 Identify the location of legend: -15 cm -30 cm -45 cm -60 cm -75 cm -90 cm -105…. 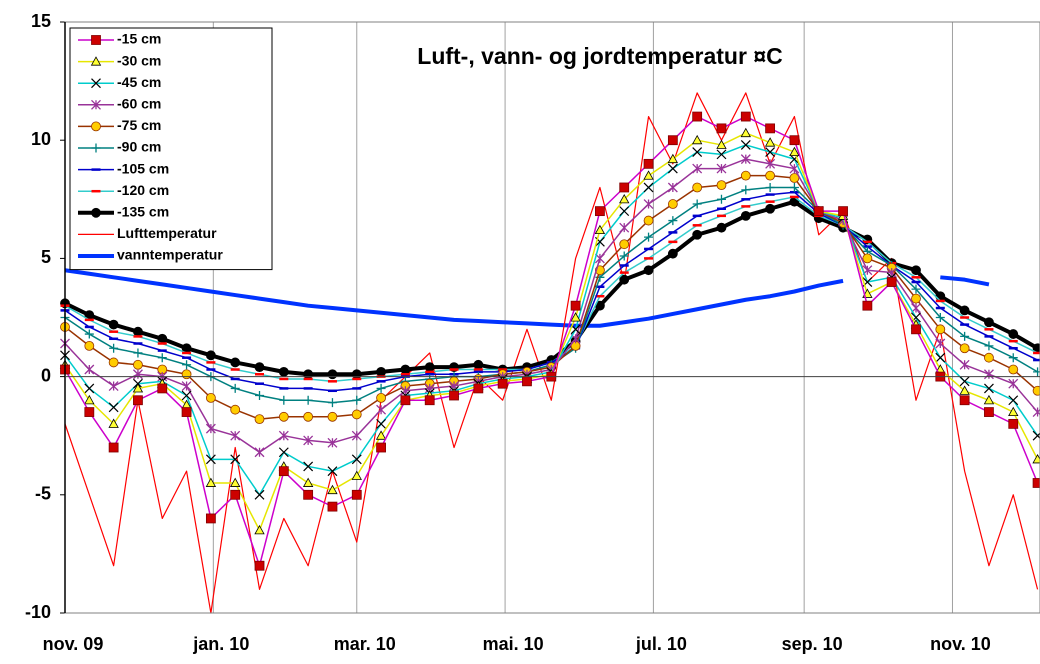
(171, 149).